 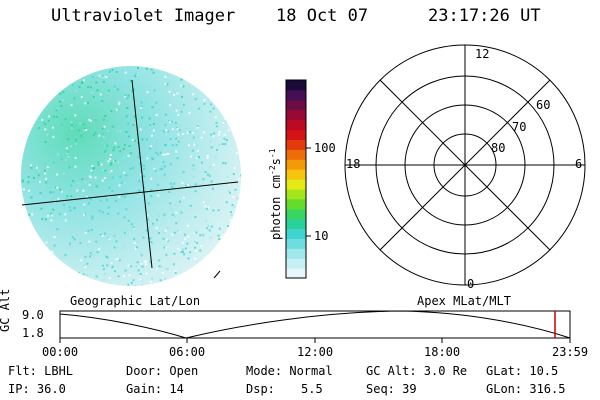 What do you see at coordinates (135, 301) in the screenshot?
I see `geographic-label: Geographic Lat/Lon` at bounding box center [135, 301].